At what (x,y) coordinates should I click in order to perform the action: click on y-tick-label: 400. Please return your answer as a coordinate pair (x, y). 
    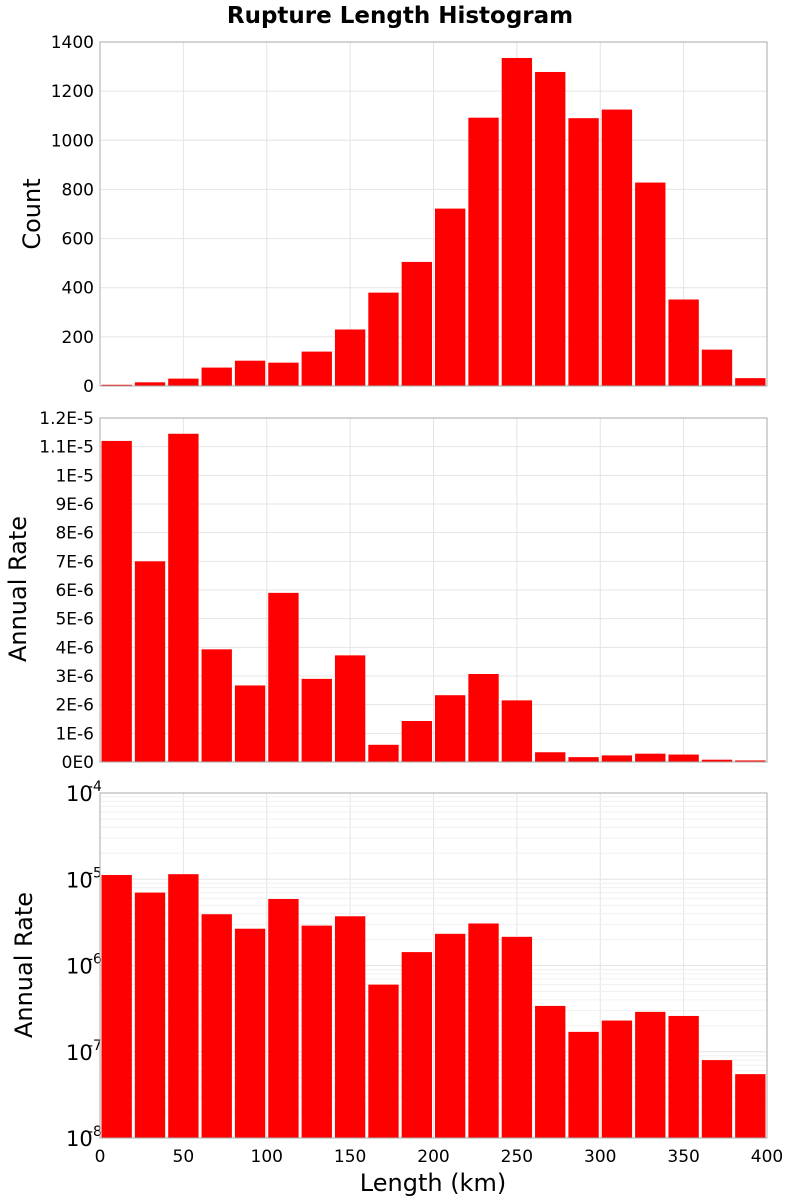
    Looking at the image, I should click on (78, 289).